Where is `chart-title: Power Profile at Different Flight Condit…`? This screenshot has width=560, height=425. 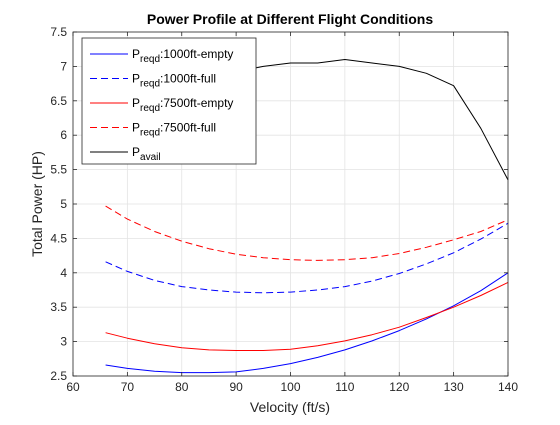
chart-title: Power Profile at Different Flight Condit… is located at coordinates (290, 19).